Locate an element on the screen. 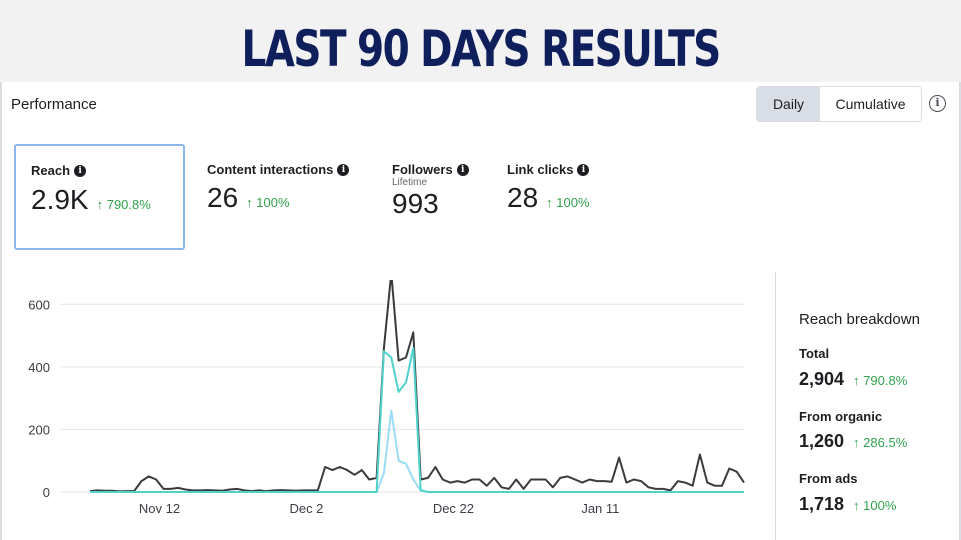 This screenshot has width=961, height=540. metric-value: 28 is located at coordinates (523, 197).